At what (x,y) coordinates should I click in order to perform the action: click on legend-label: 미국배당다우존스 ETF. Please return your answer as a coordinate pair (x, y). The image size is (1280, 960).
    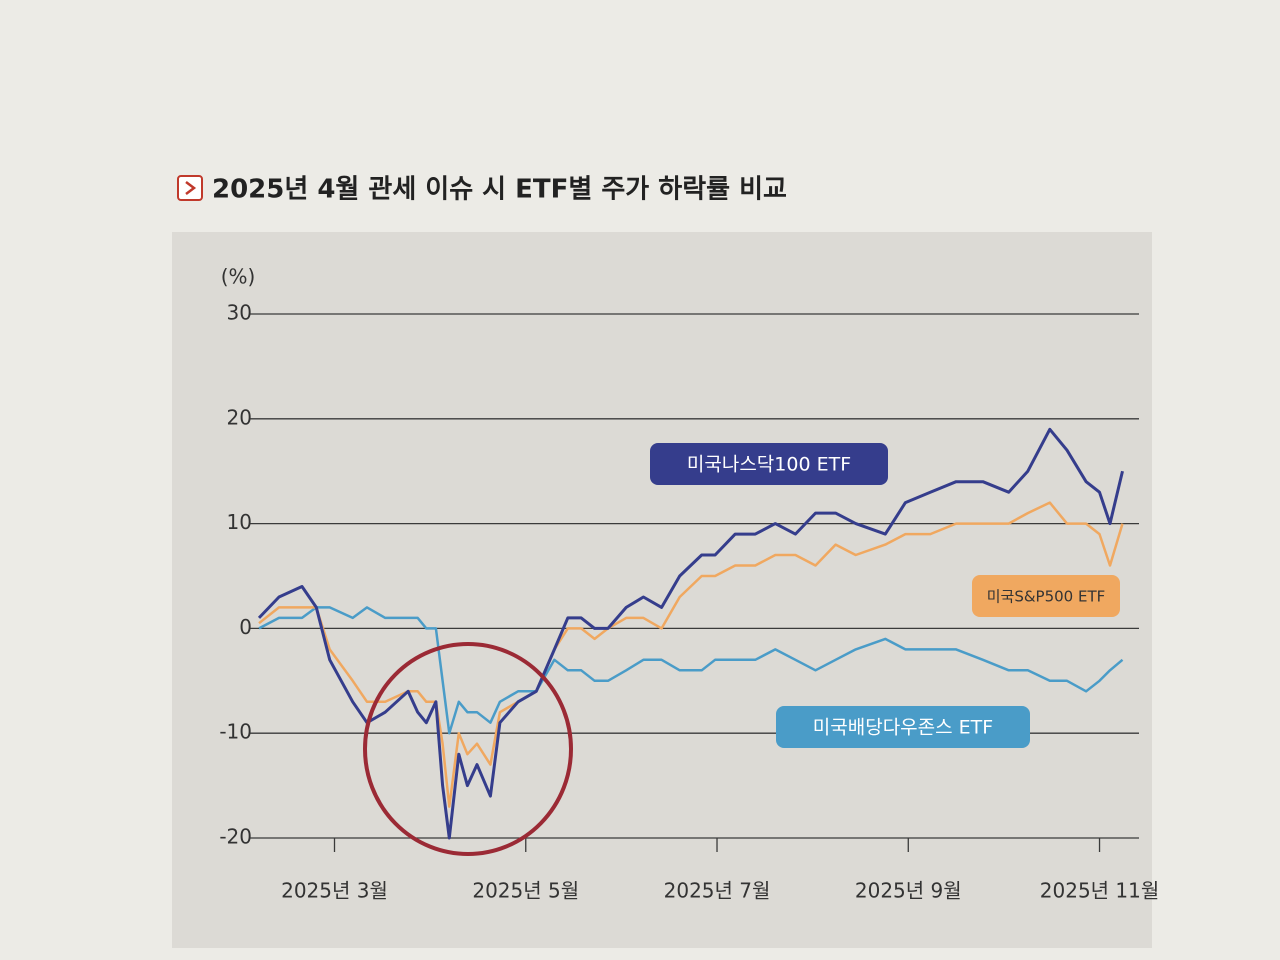
    Looking at the image, I should click on (903, 728).